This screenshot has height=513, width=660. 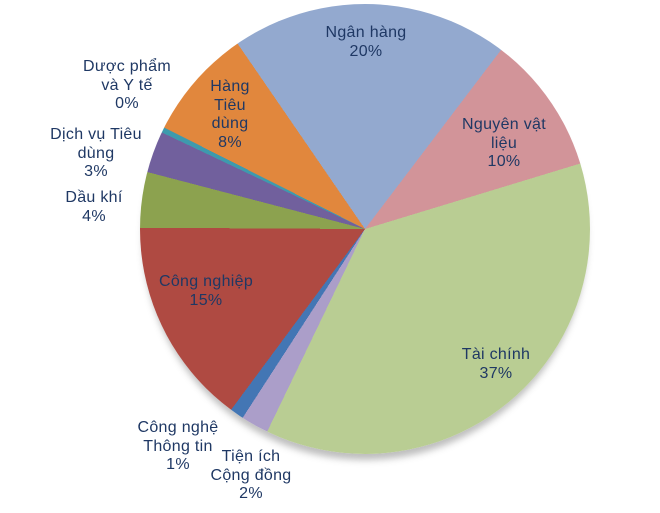 I want to click on slice-label-dau-khi: Dầu khí 4%, so click(x=94, y=207).